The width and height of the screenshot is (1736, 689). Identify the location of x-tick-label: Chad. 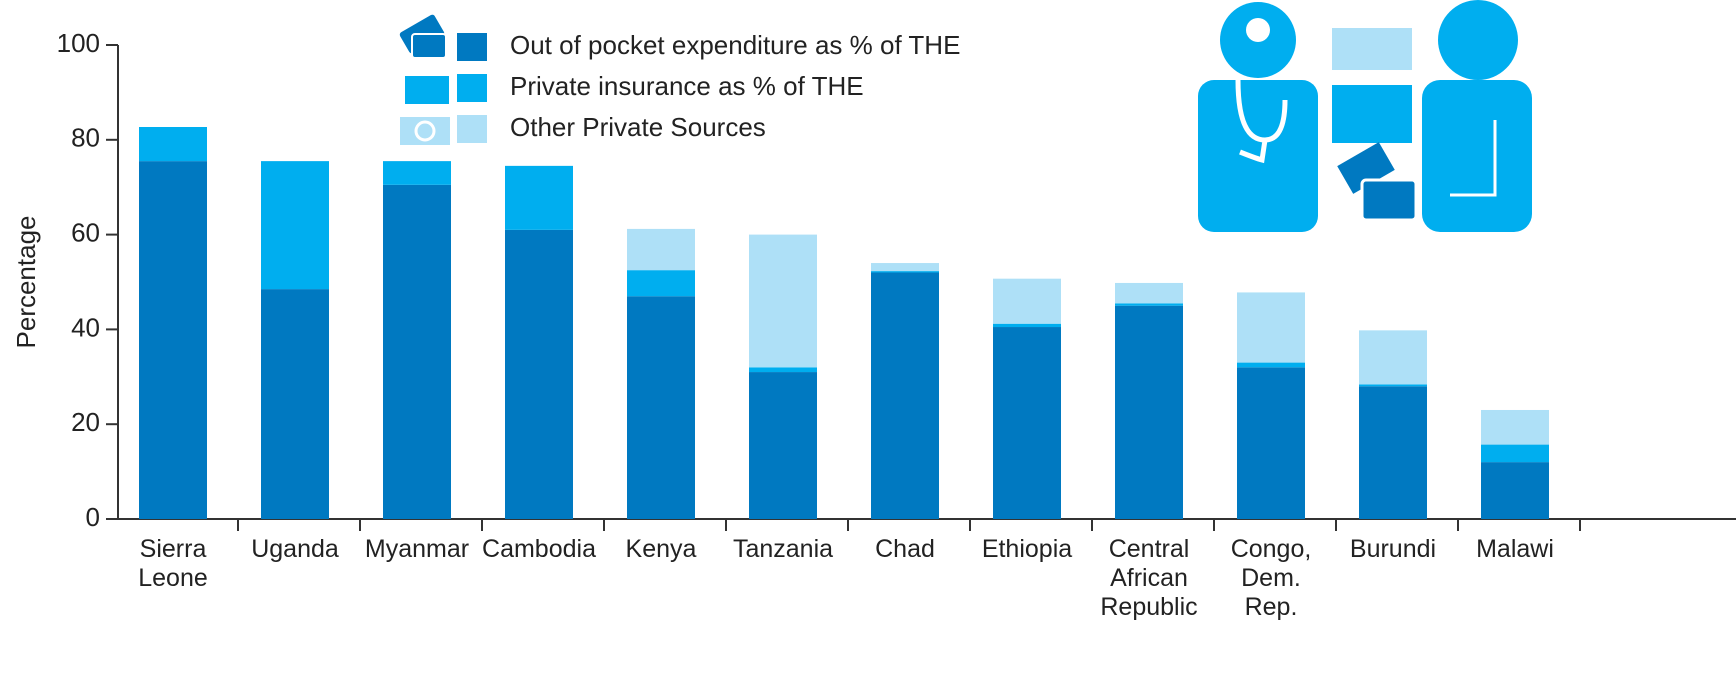
(905, 549).